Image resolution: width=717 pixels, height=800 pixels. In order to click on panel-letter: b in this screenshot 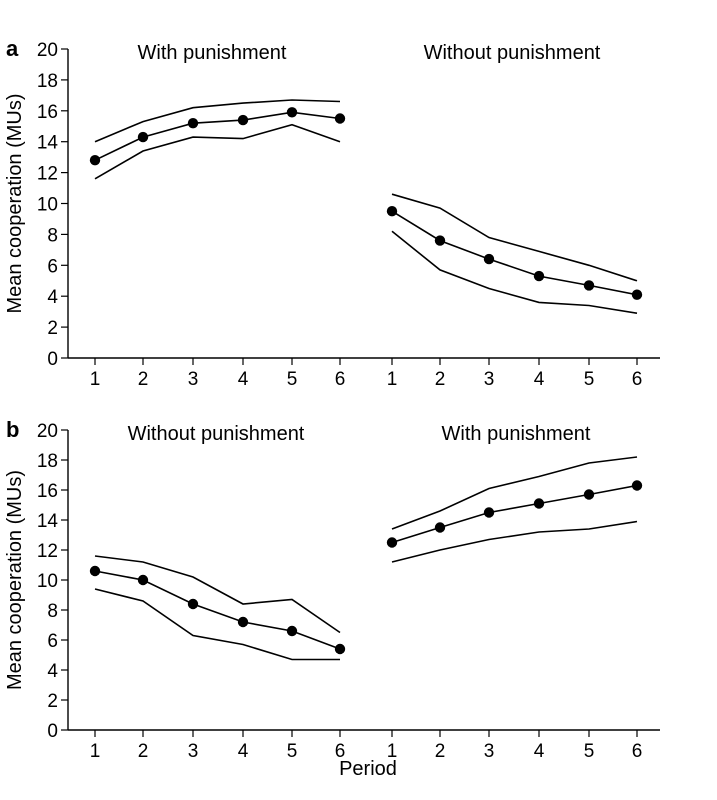, I will do `click(12, 429)`.